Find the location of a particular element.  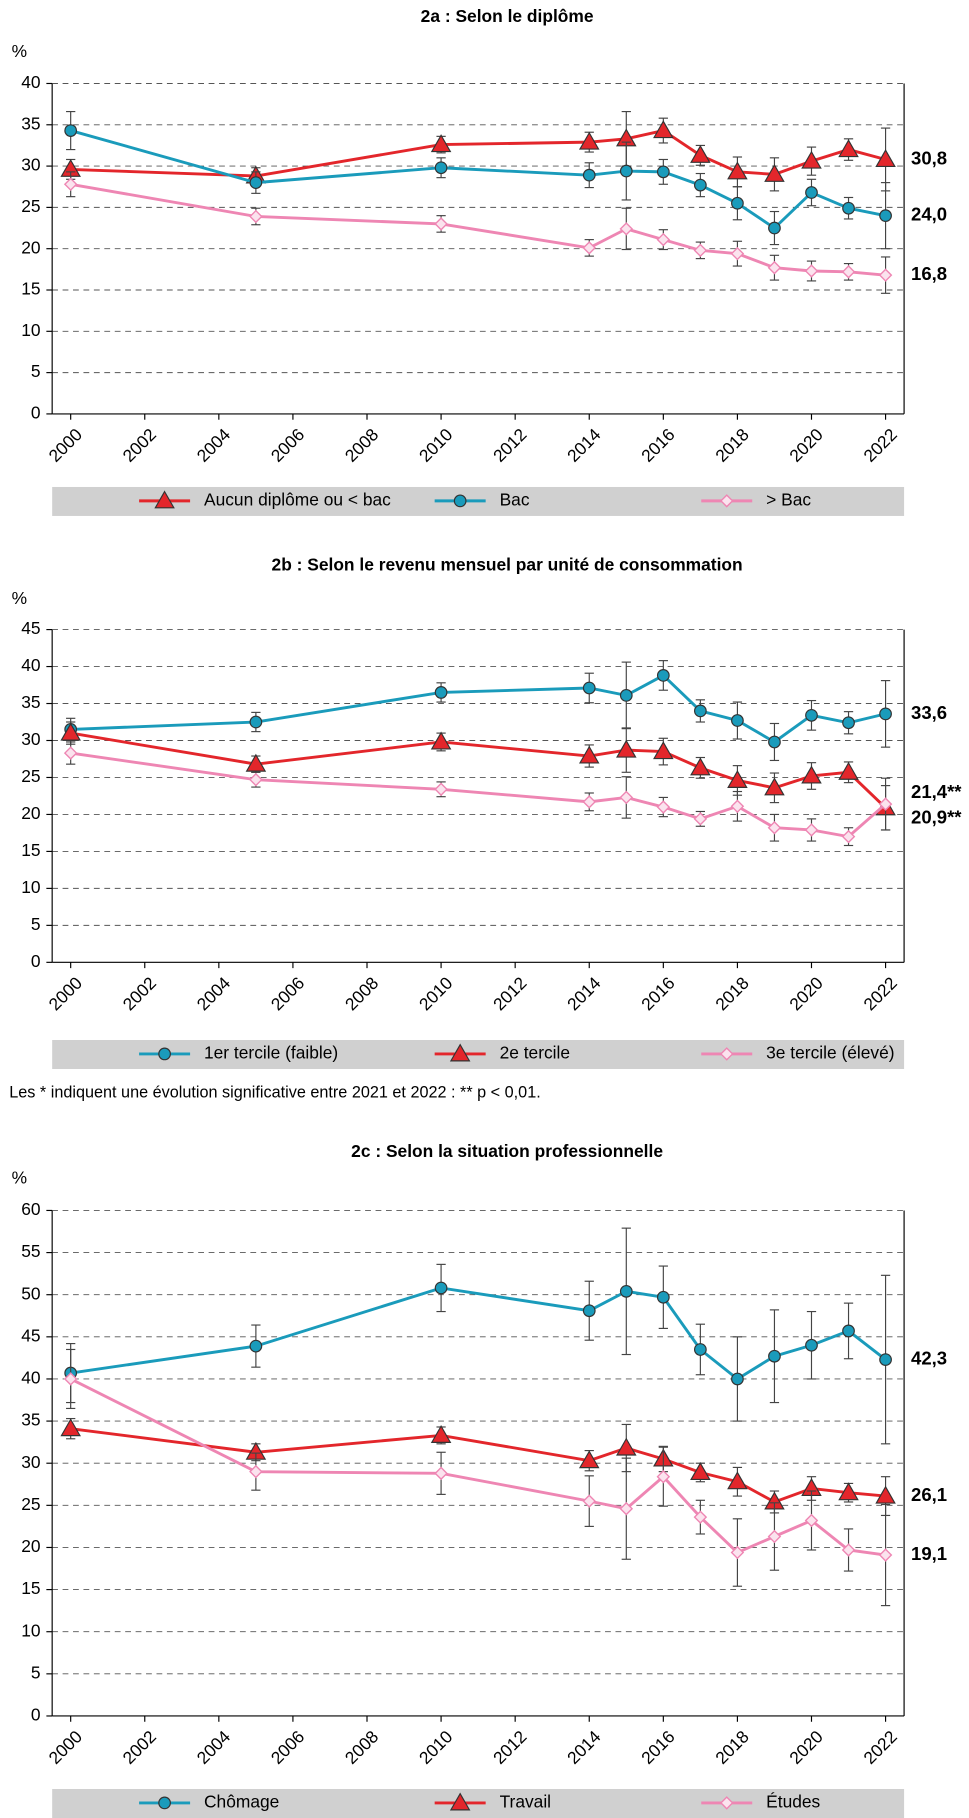

legend-label: Travail is located at coordinates (525, 1802).